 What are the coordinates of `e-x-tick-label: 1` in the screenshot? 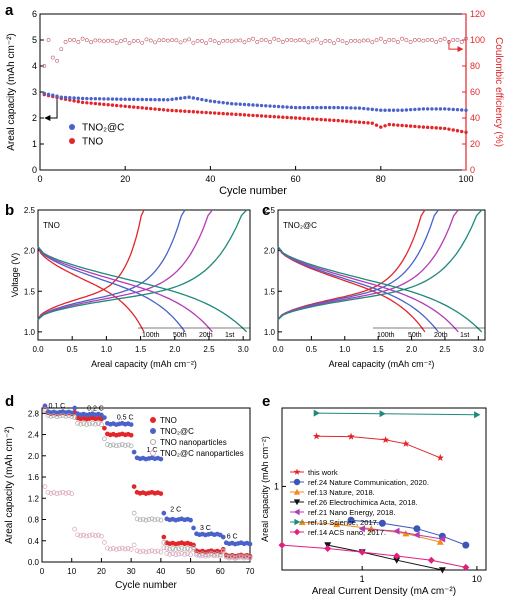 It's located at (362, 579).